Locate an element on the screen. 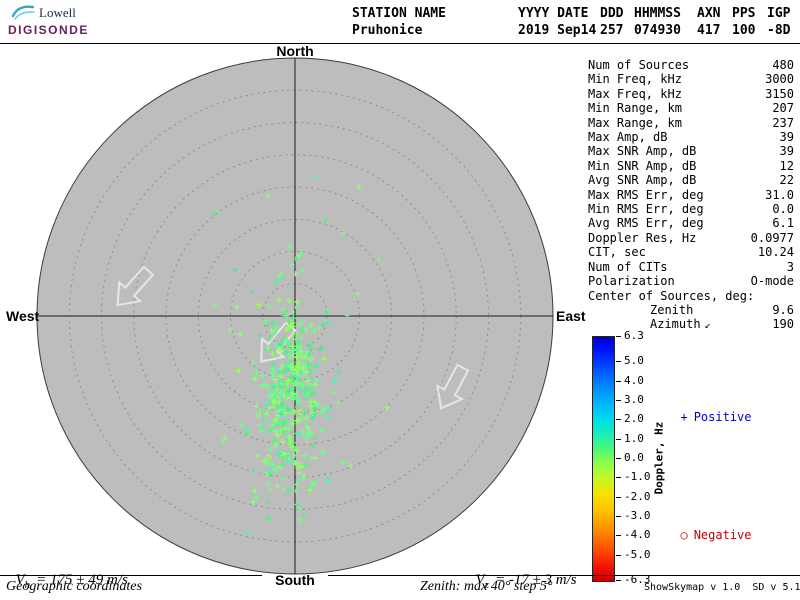 Image resolution: width=800 pixels, height=600 pixels. coordinate-system-label: Geographic coordinates is located at coordinates (74, 586).